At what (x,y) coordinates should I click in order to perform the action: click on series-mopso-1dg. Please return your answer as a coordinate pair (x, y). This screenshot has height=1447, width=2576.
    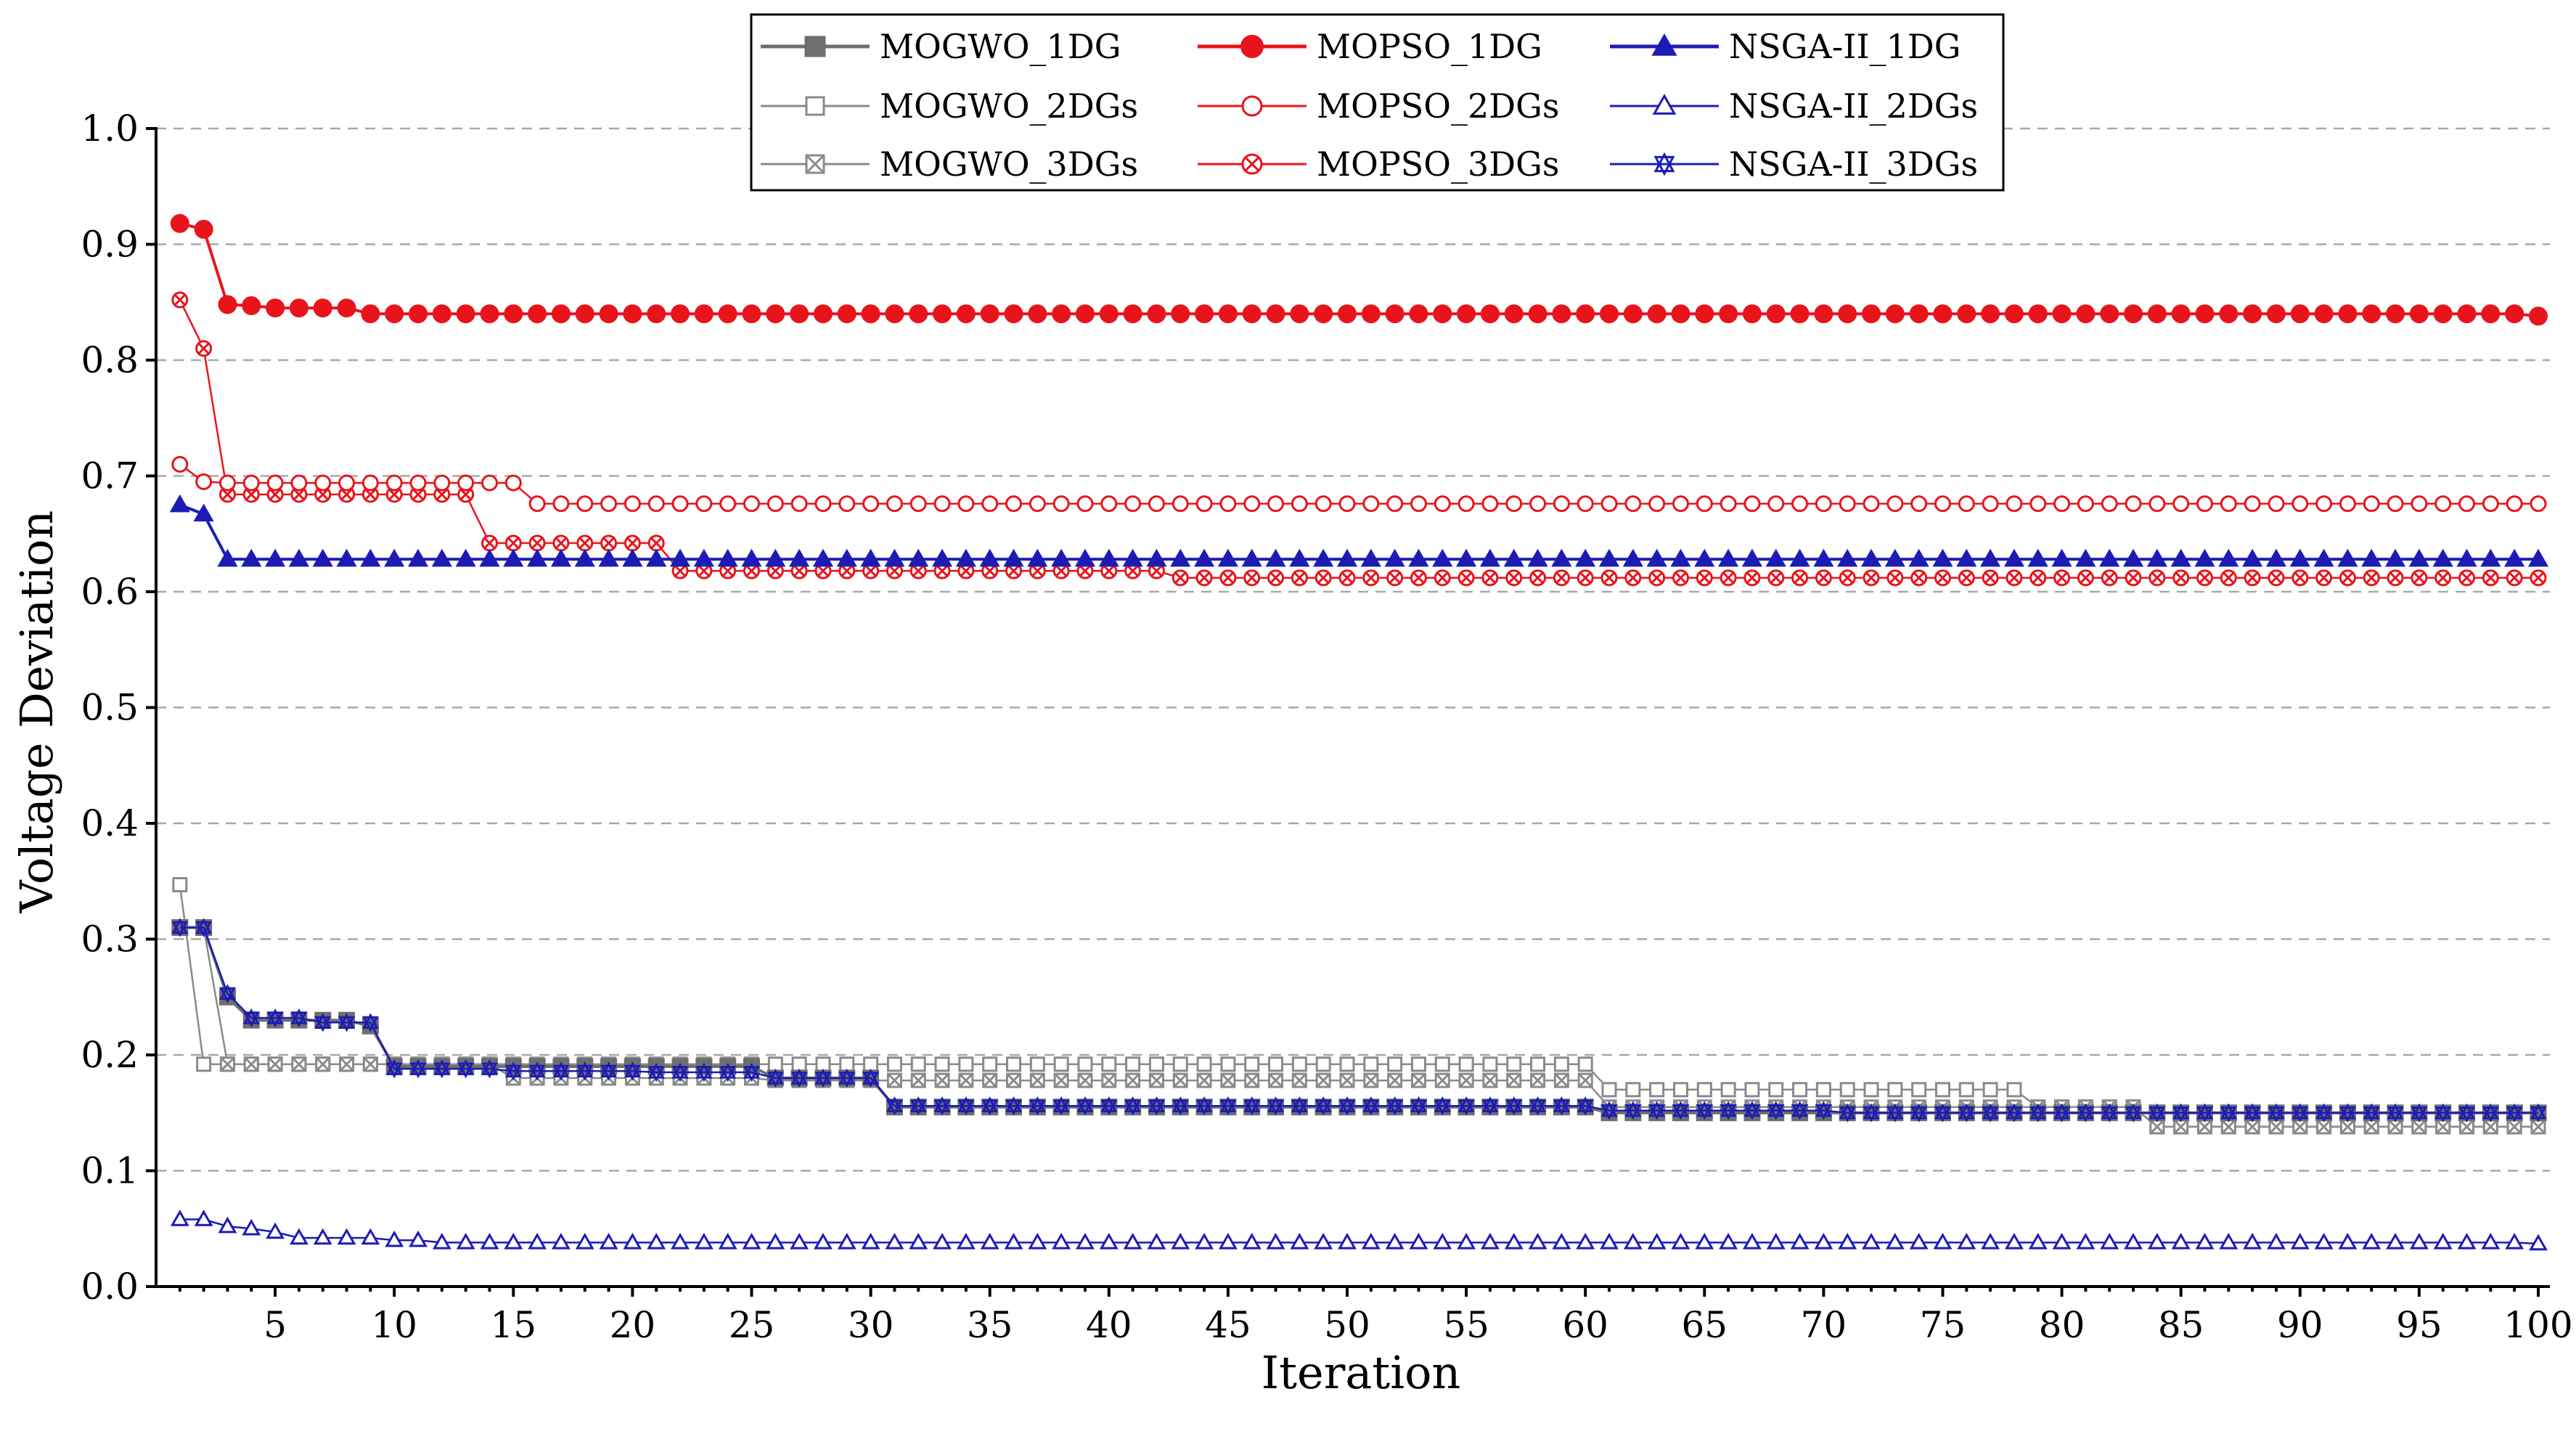
    Looking at the image, I should click on (1359, 270).